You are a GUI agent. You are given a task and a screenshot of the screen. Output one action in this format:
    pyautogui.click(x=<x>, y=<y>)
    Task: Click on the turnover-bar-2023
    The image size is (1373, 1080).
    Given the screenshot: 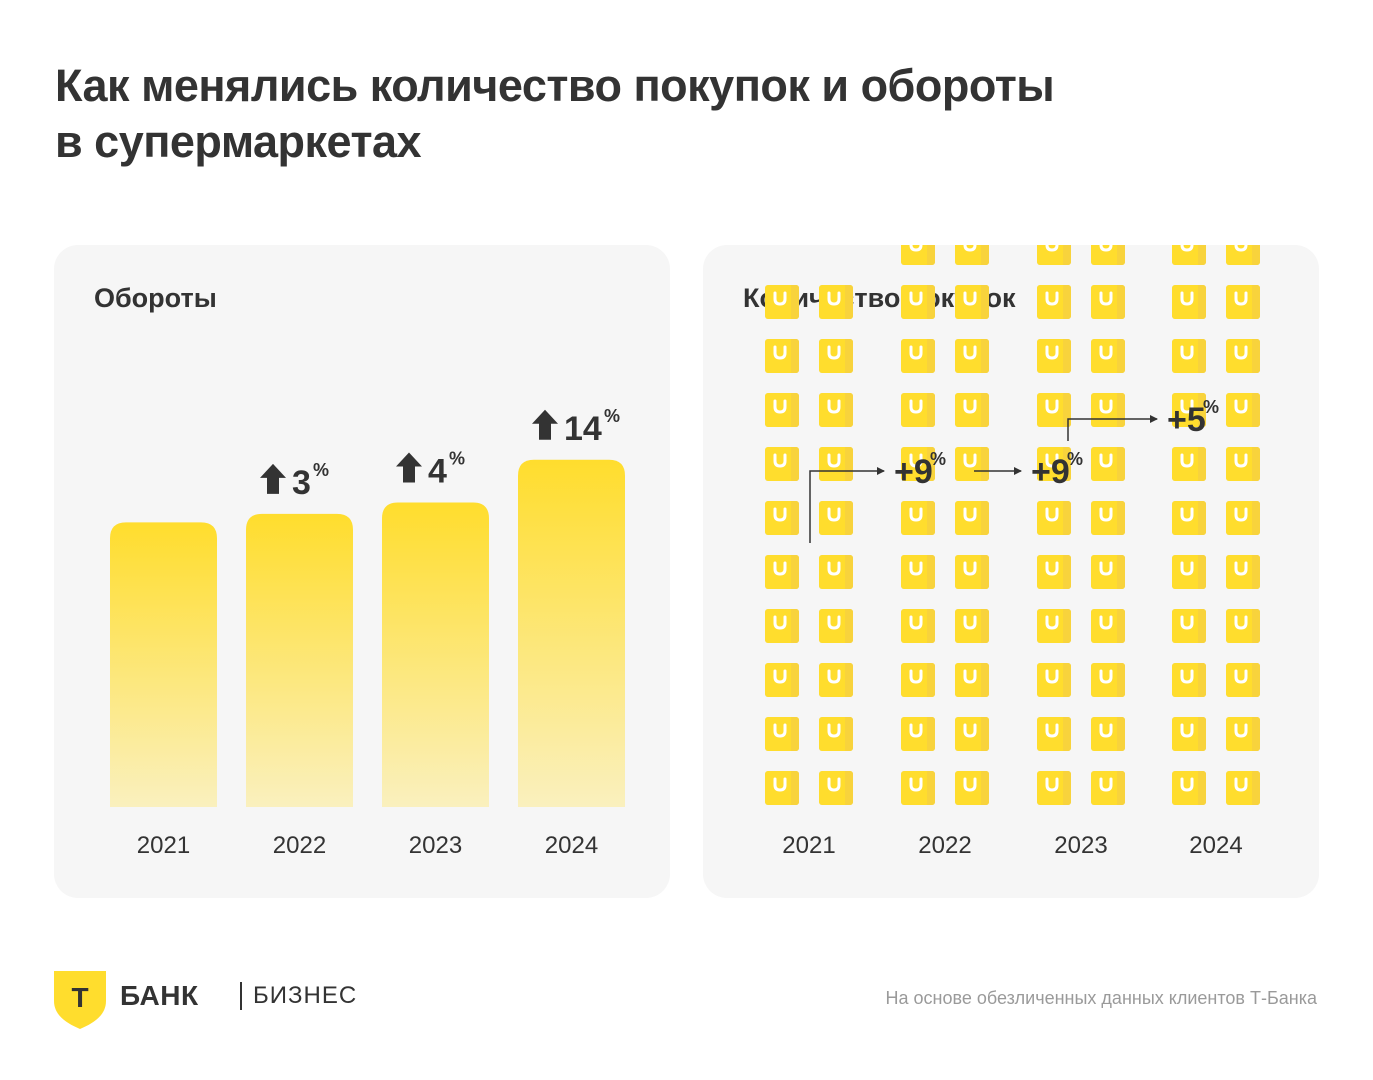 What is the action you would take?
    pyautogui.click(x=435, y=654)
    